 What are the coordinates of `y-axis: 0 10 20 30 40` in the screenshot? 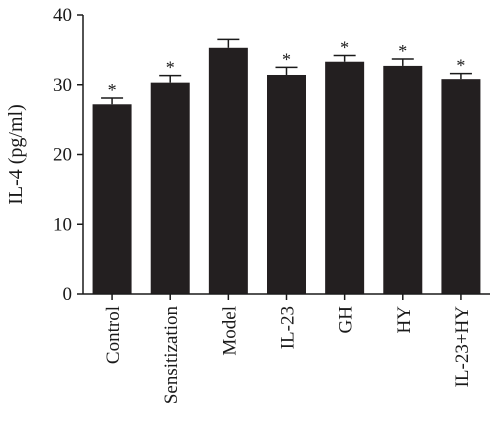 It's located at (68, 155).